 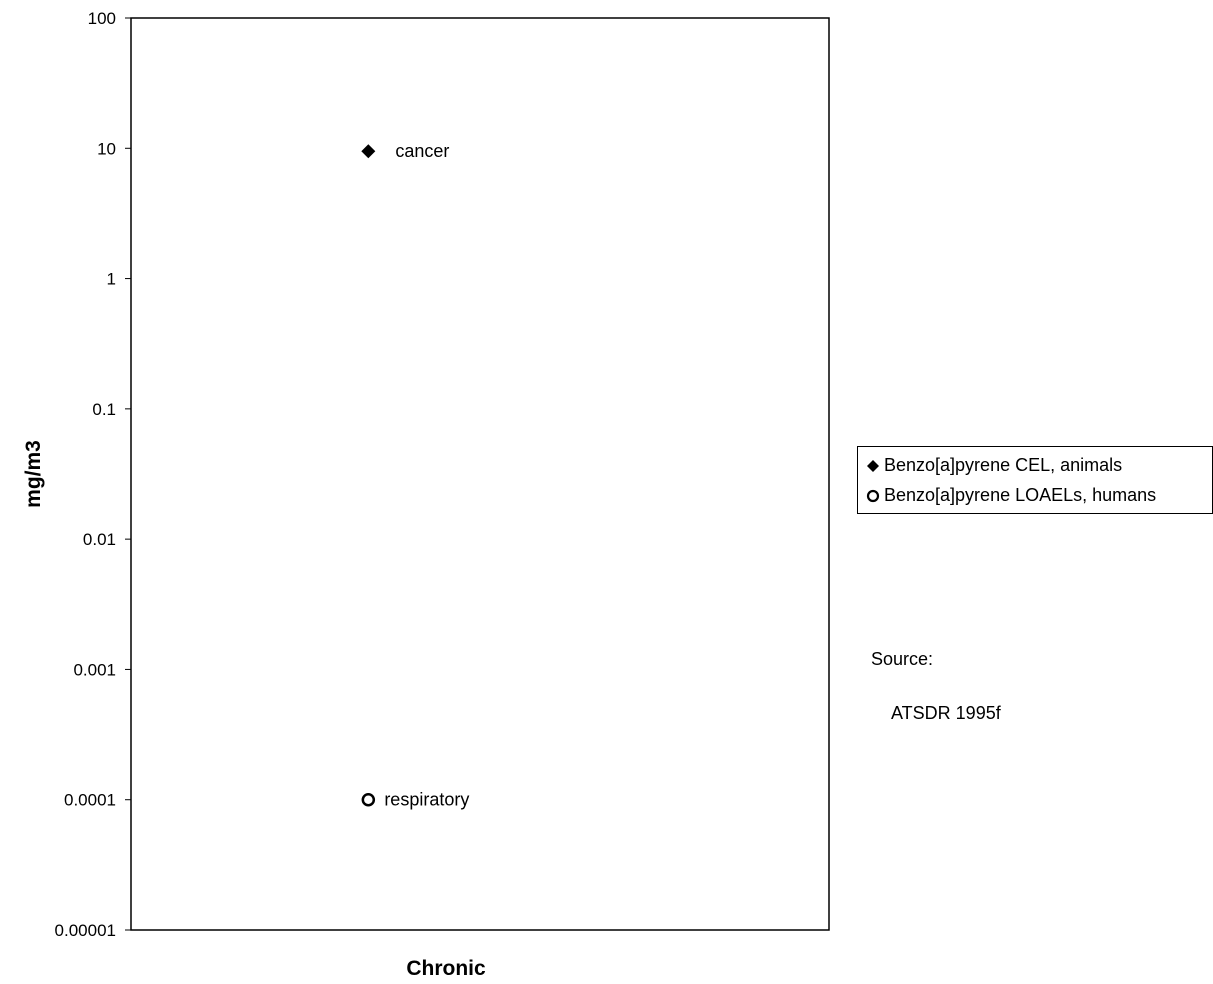 I want to click on data-label: respiratory, so click(x=426, y=800).